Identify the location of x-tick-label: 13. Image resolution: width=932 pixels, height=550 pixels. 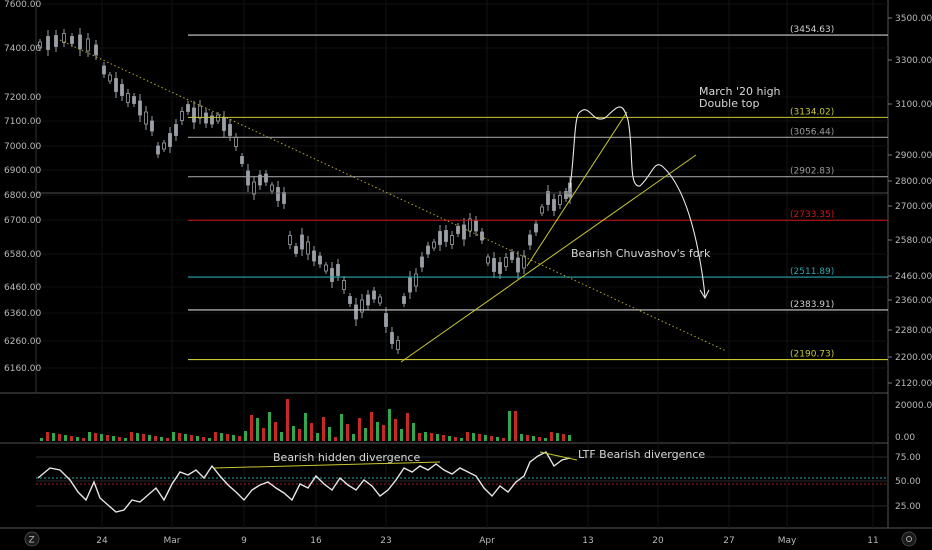
(587, 541).